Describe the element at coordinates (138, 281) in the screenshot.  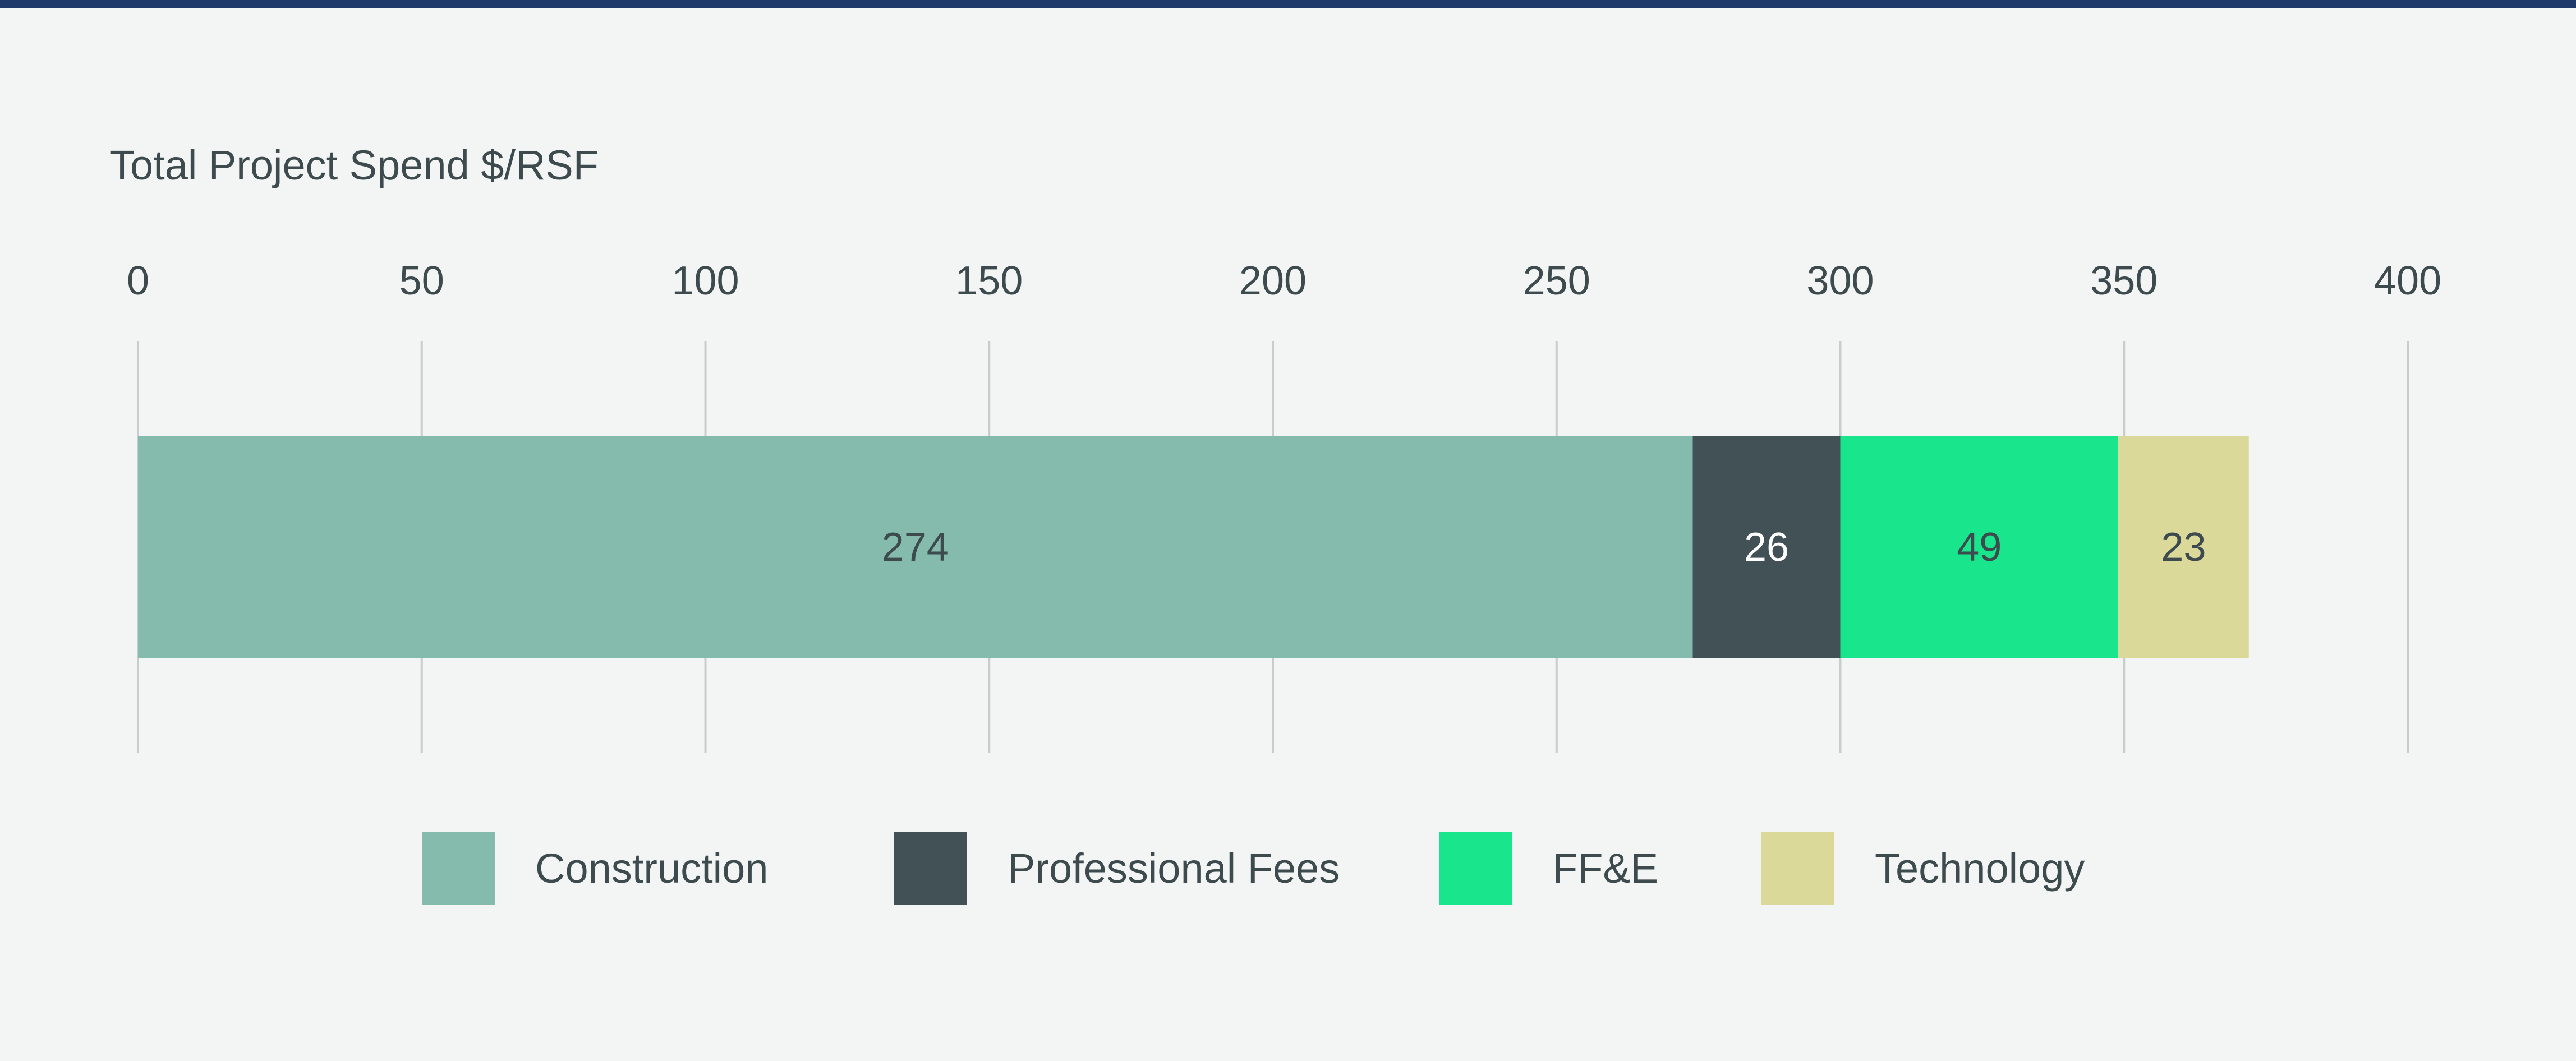
I see `x-tick-label: 0` at that location.